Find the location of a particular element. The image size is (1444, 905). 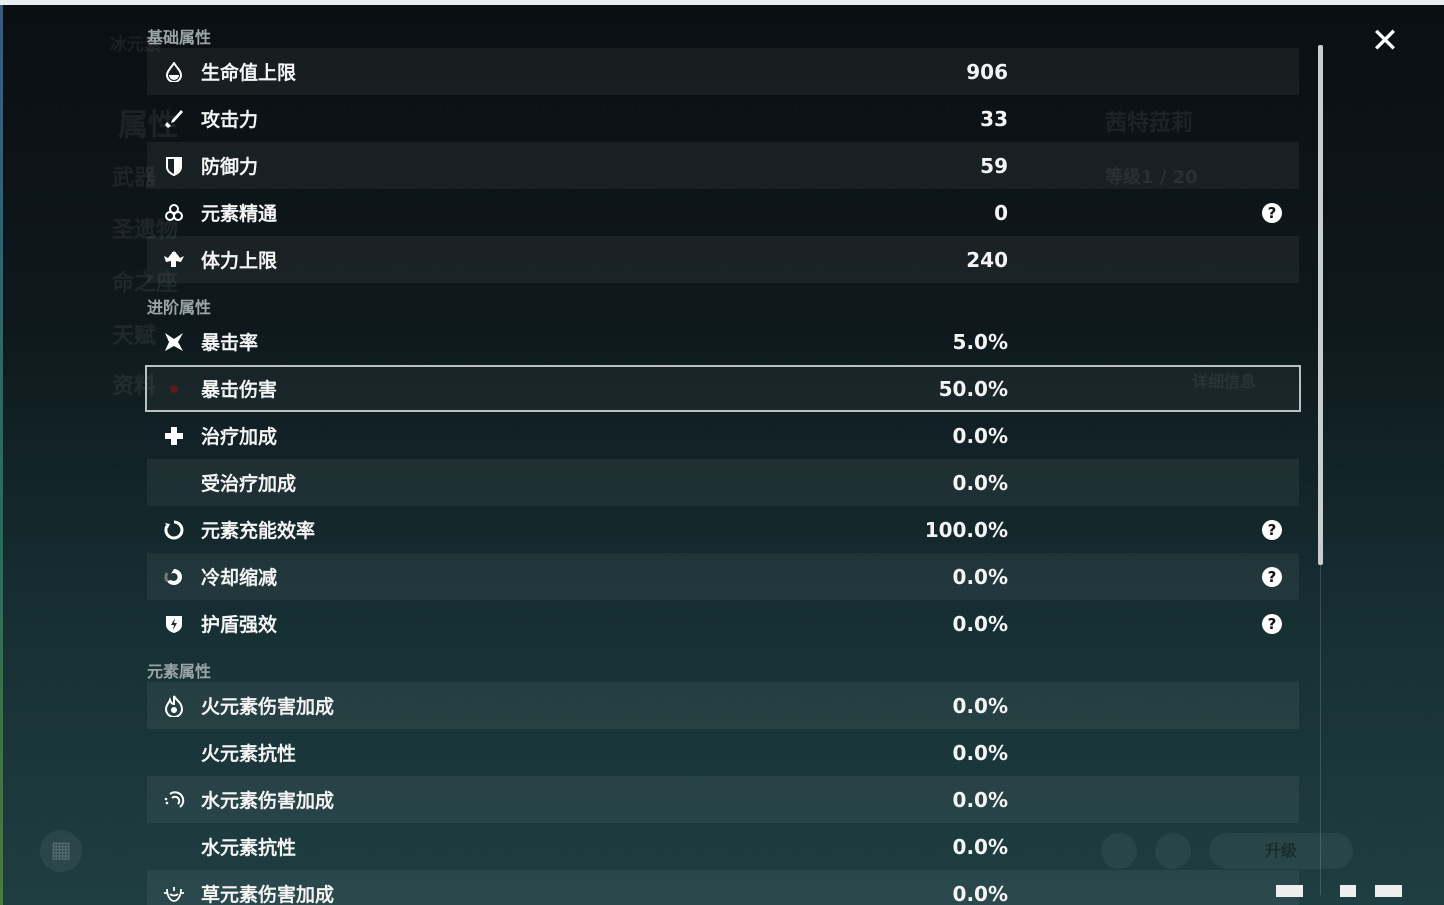

hydro-icon is located at coordinates (174, 800).